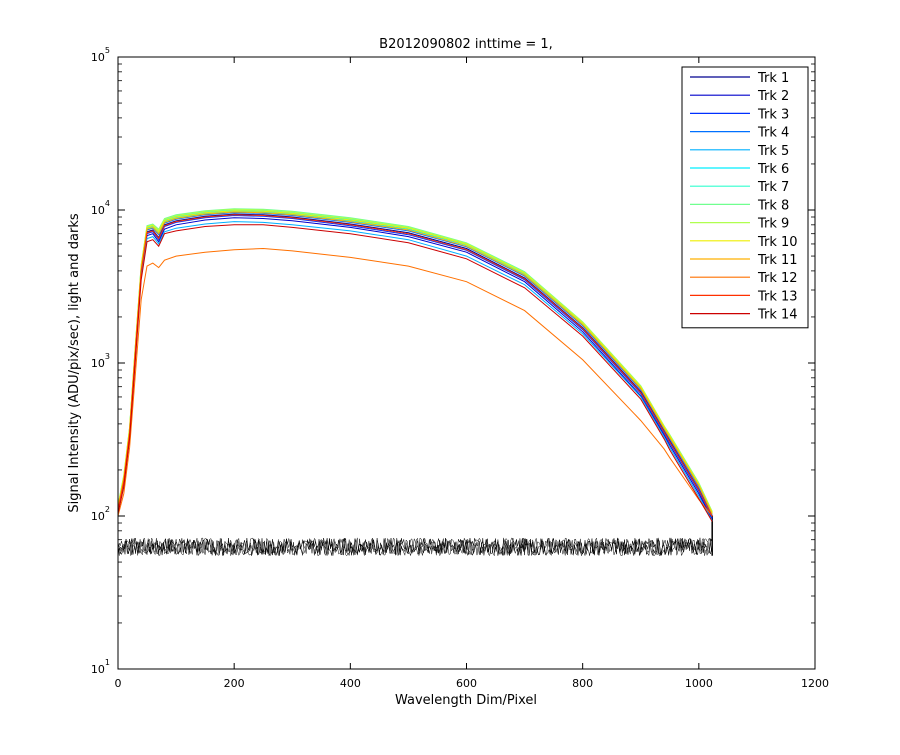 This screenshot has height=755, width=900. Describe the element at coordinates (100, 55) in the screenshot. I see `y-tick-label: 10⁵` at that location.